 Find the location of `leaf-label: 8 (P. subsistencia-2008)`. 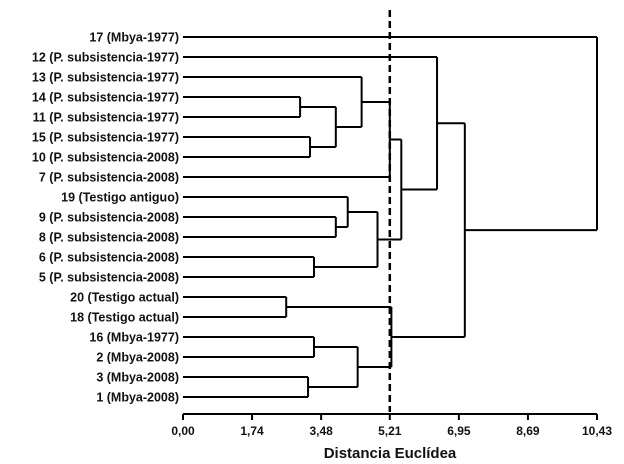

leaf-label: 8 (P. subsistencia-2008) is located at coordinates (109, 238).